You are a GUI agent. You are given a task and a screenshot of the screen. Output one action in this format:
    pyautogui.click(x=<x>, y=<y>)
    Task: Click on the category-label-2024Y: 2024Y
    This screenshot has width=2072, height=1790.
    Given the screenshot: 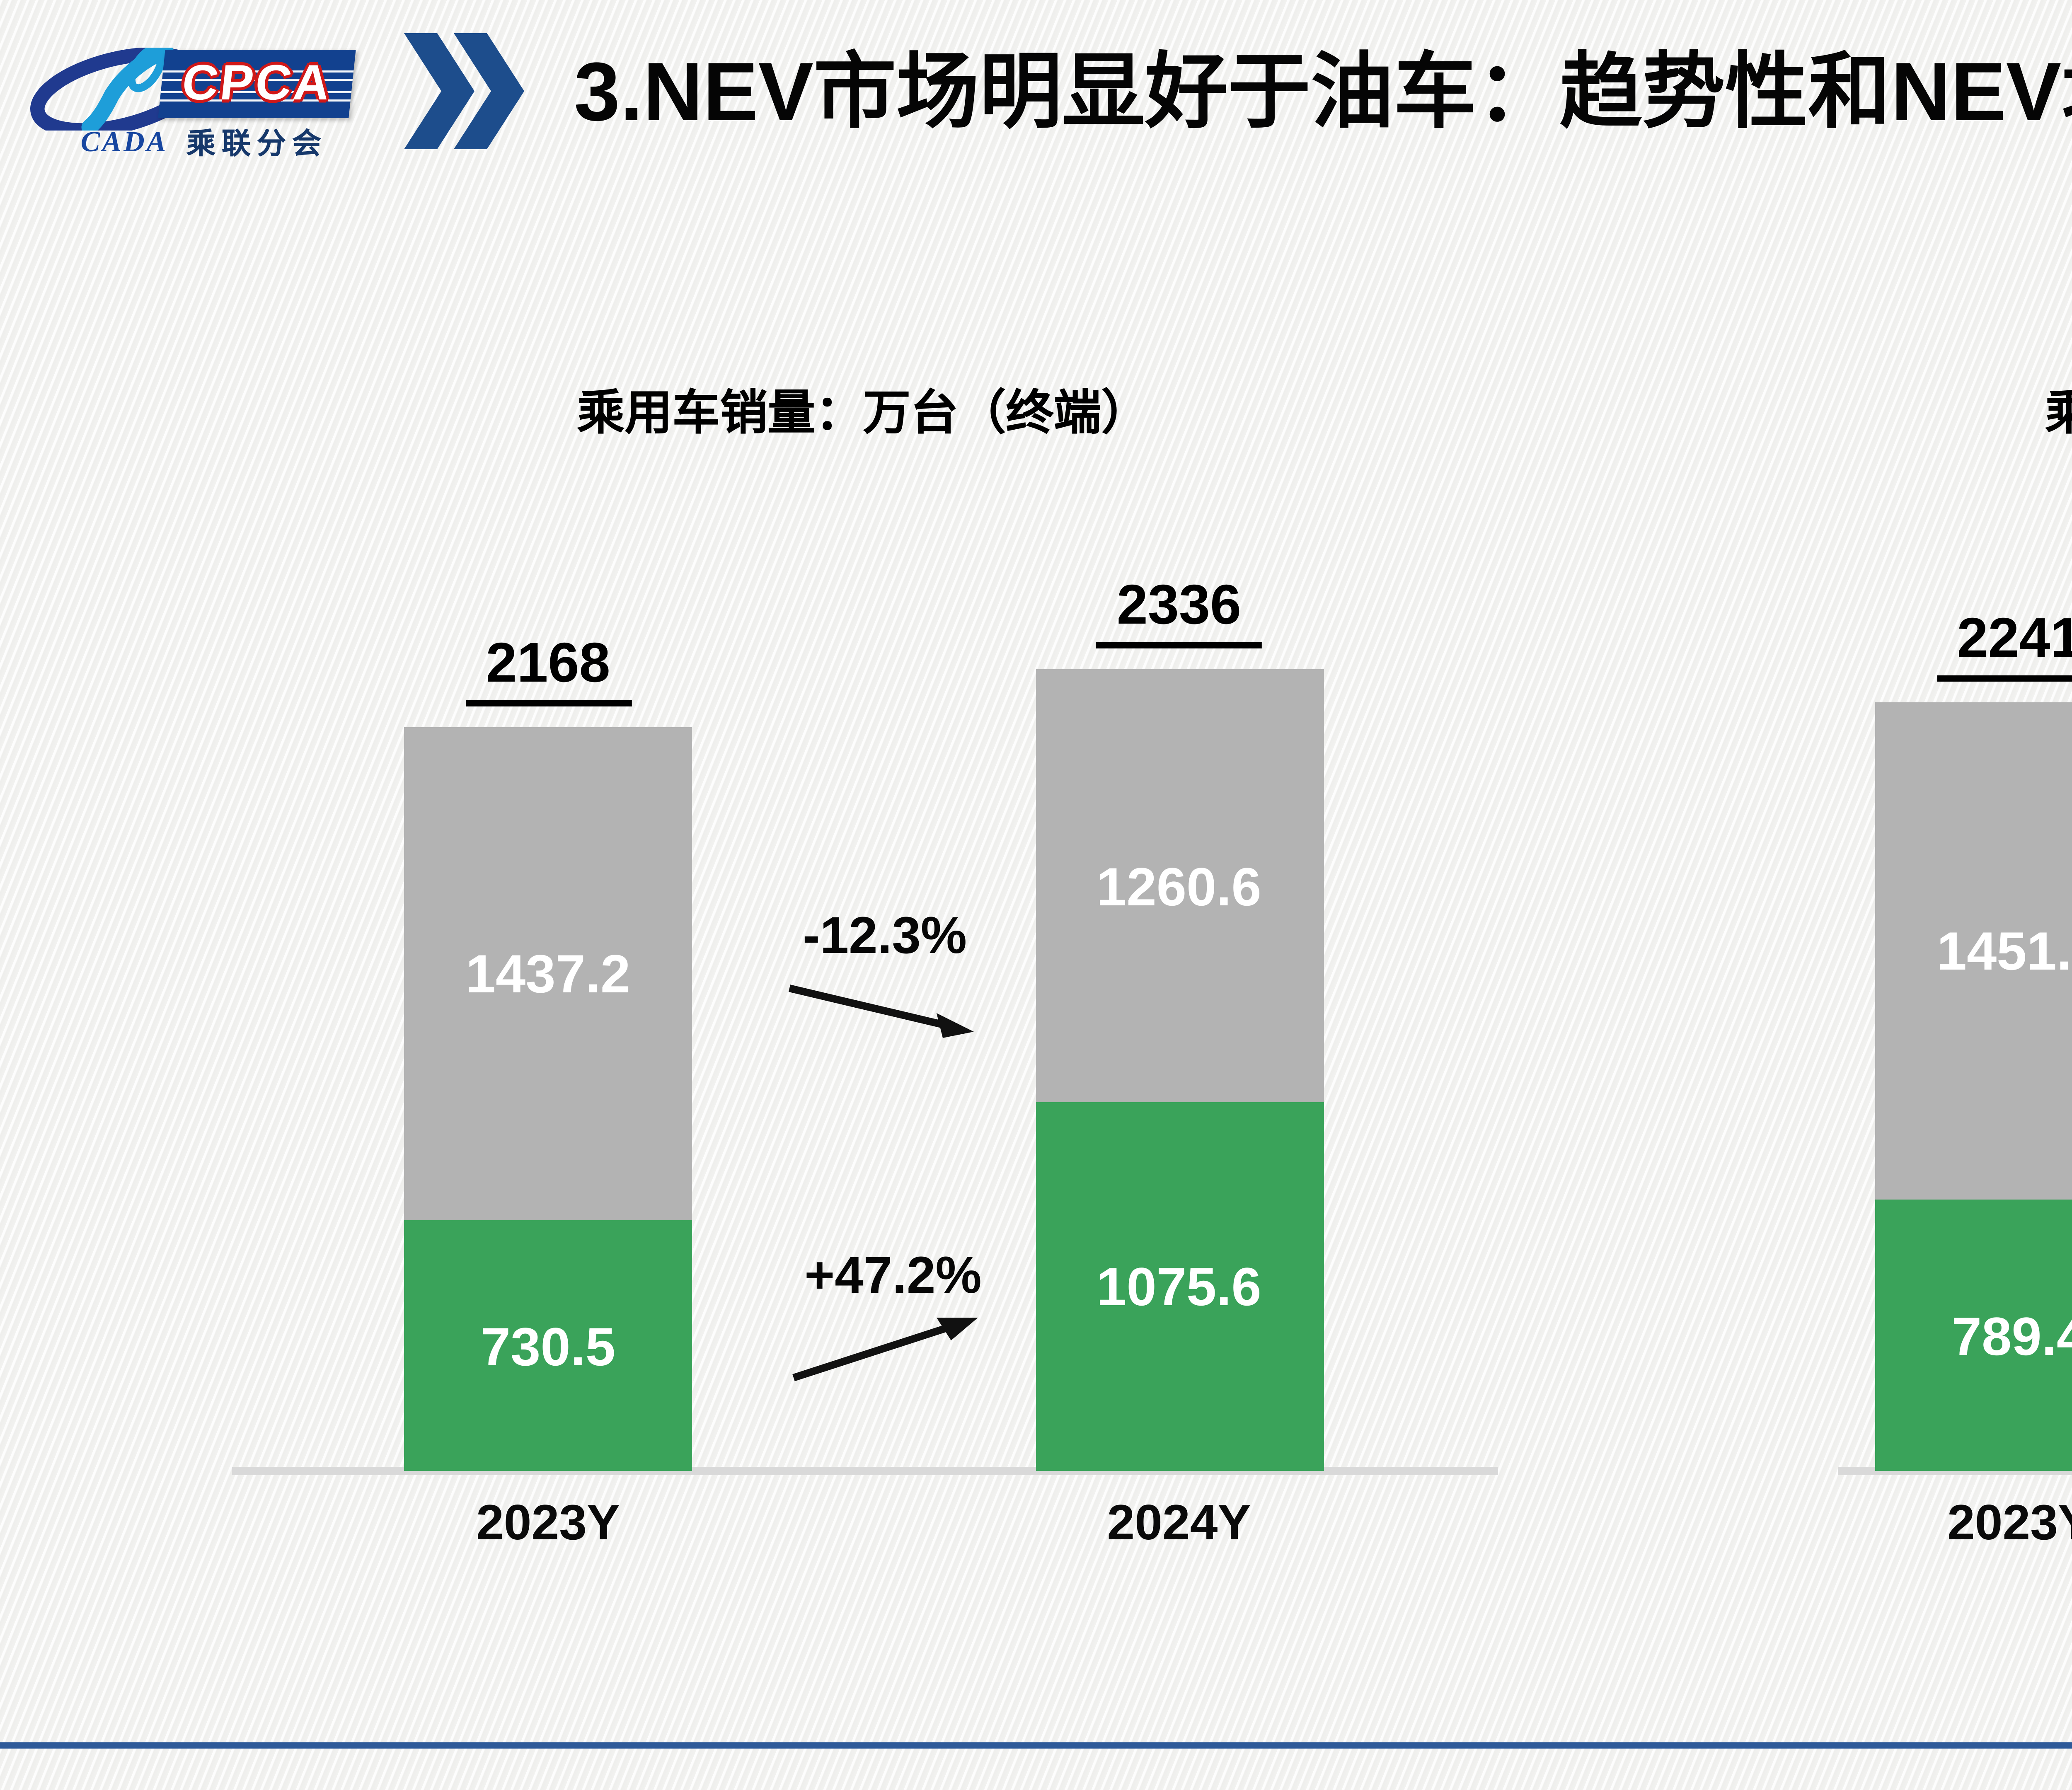 What is the action you would take?
    pyautogui.click(x=1179, y=1524)
    